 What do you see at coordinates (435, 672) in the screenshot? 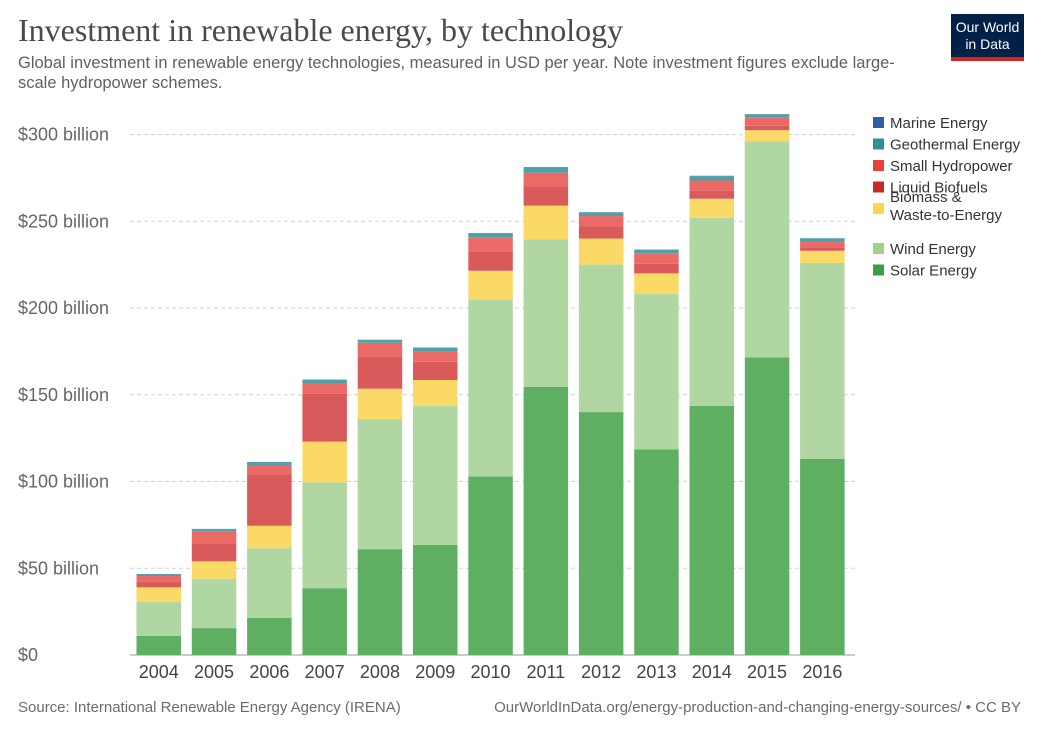
I see `x-tick-label: 2009` at bounding box center [435, 672].